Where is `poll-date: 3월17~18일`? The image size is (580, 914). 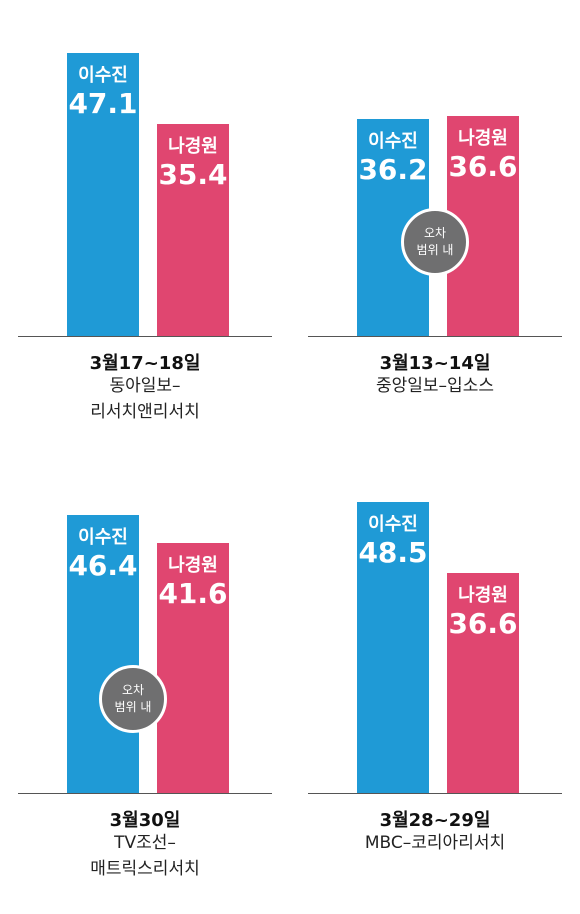
poll-date: 3월17~18일 is located at coordinates (145, 363).